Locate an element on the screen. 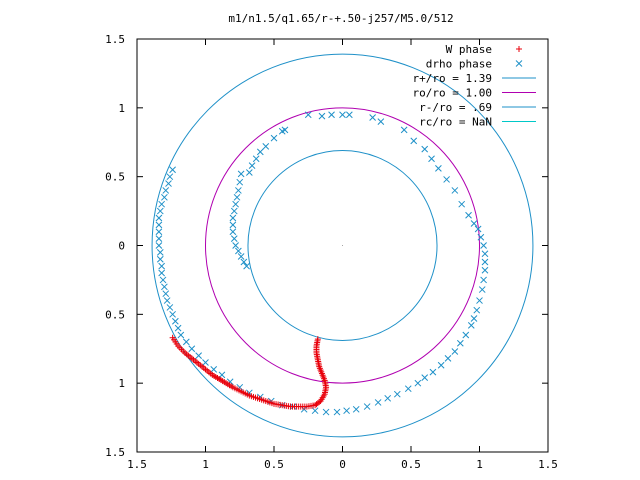  y-tick-label: 1.5 is located at coordinates (115, 39).